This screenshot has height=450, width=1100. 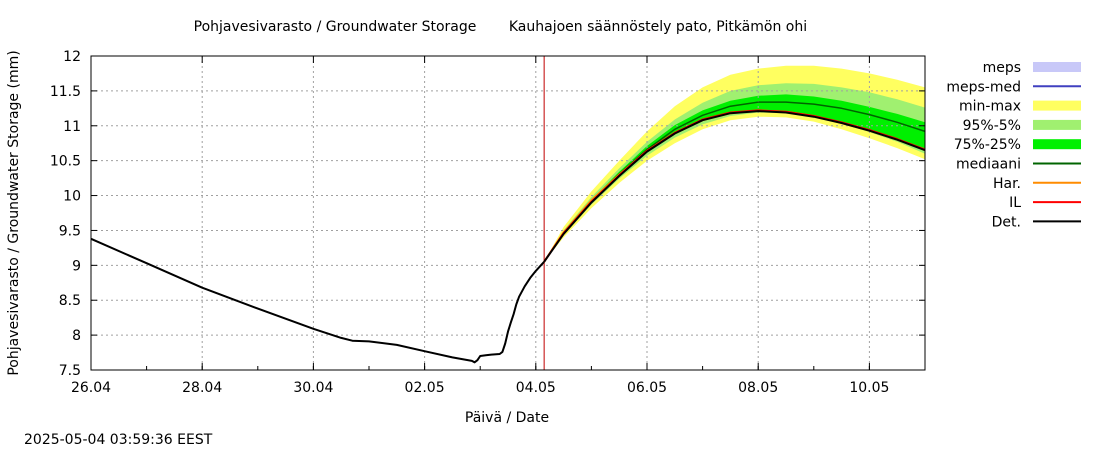 What do you see at coordinates (72, 197) in the screenshot?
I see `y-tick-label: 10` at bounding box center [72, 197].